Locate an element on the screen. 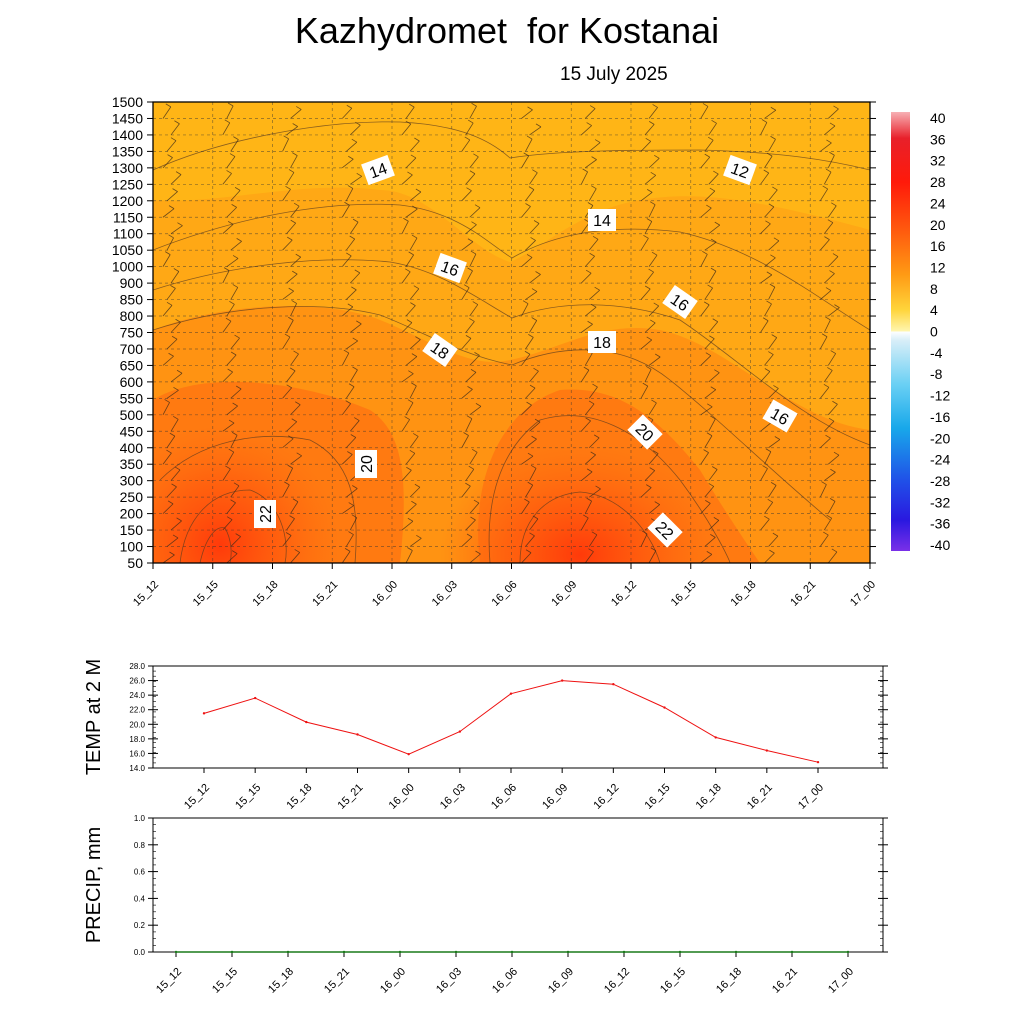  heatmap-ytick-label: 250 is located at coordinates (132, 497).